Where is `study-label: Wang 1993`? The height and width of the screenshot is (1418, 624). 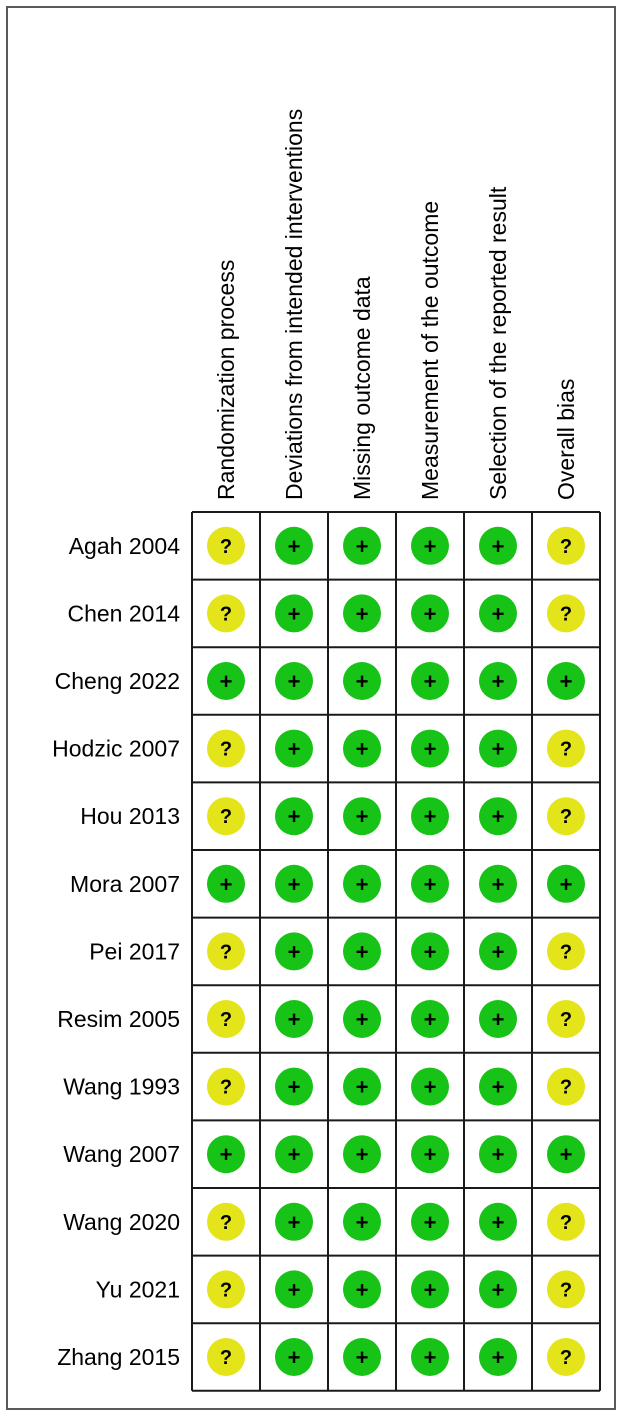 study-label: Wang 1993 is located at coordinates (121, 1087).